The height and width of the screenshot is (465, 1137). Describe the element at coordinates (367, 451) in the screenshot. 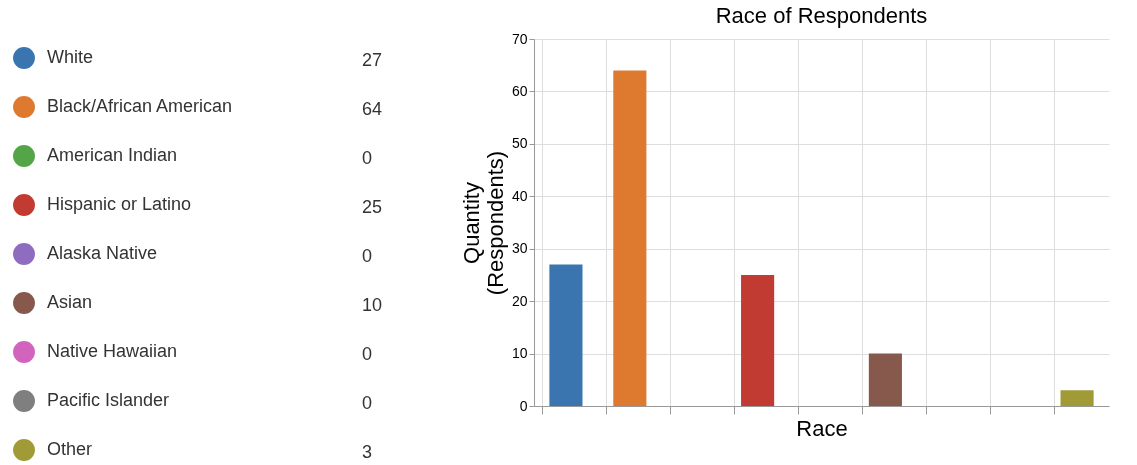

I see `text: 3` at that location.